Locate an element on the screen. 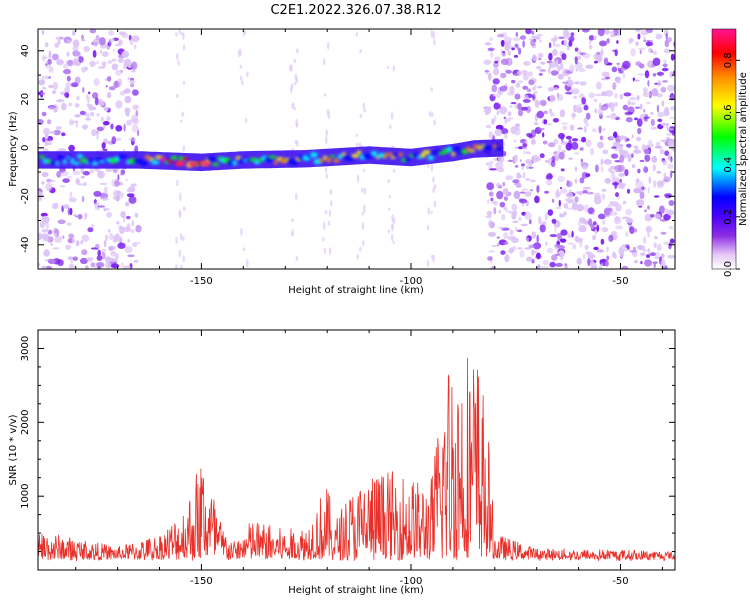 This screenshot has width=750, height=600. colorbar-tick-label: 0.0 is located at coordinates (728, 269).